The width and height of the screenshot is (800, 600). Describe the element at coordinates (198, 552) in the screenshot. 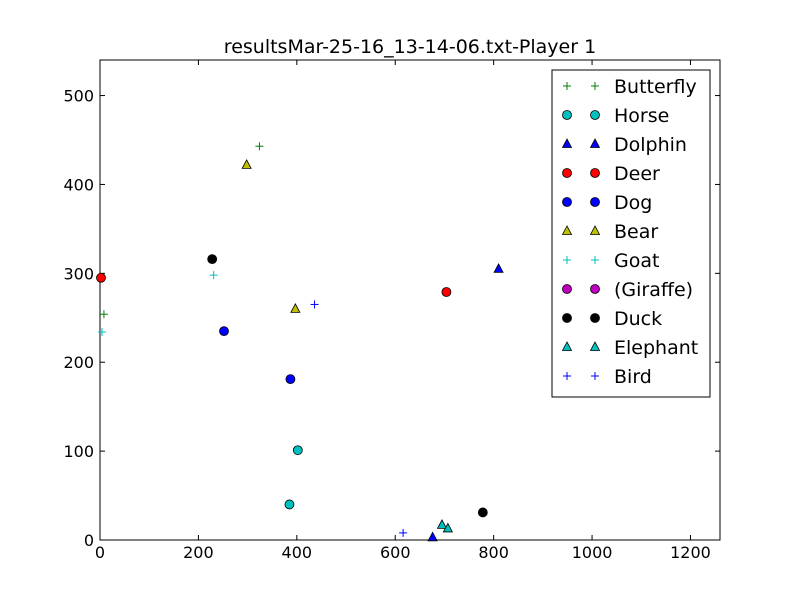

I see `x-tick-label: 200` at that location.